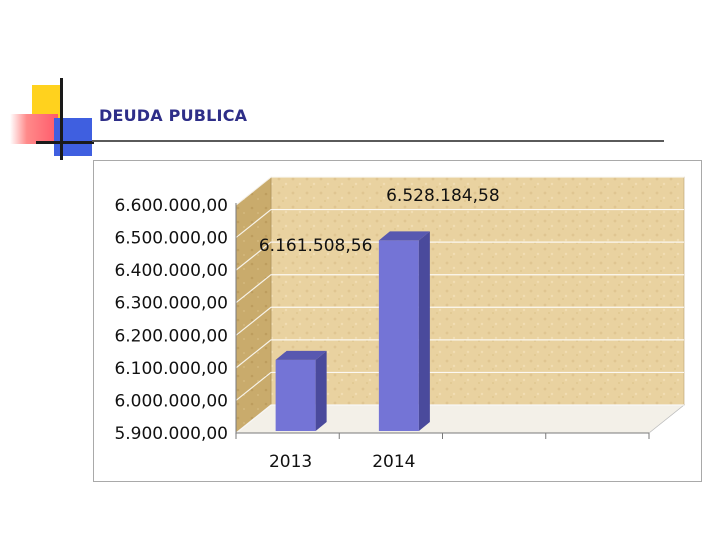  What do you see at coordinates (378, 141) in the screenshot?
I see `title-underline` at bounding box center [378, 141].